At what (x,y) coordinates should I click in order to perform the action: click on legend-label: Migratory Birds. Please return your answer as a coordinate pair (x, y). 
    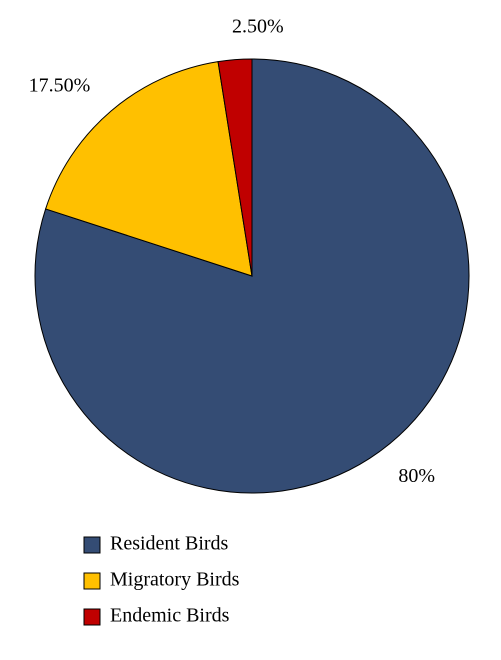
    Looking at the image, I should click on (175, 580).